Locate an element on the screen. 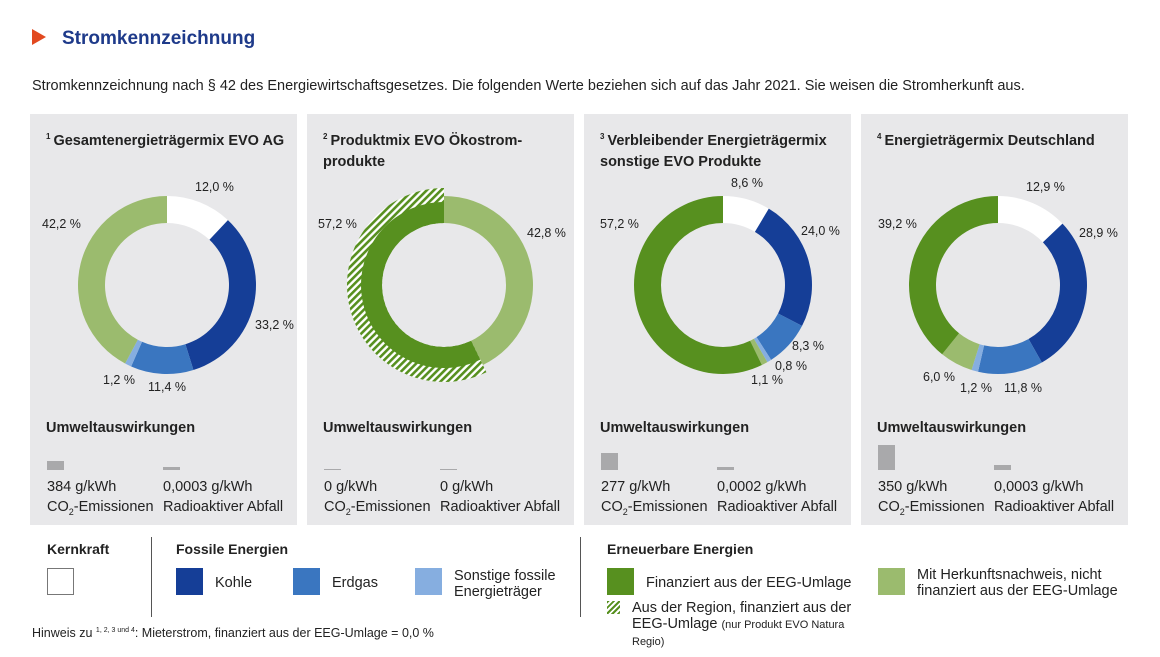  co2-value: 350 g/kWh is located at coordinates (913, 487).